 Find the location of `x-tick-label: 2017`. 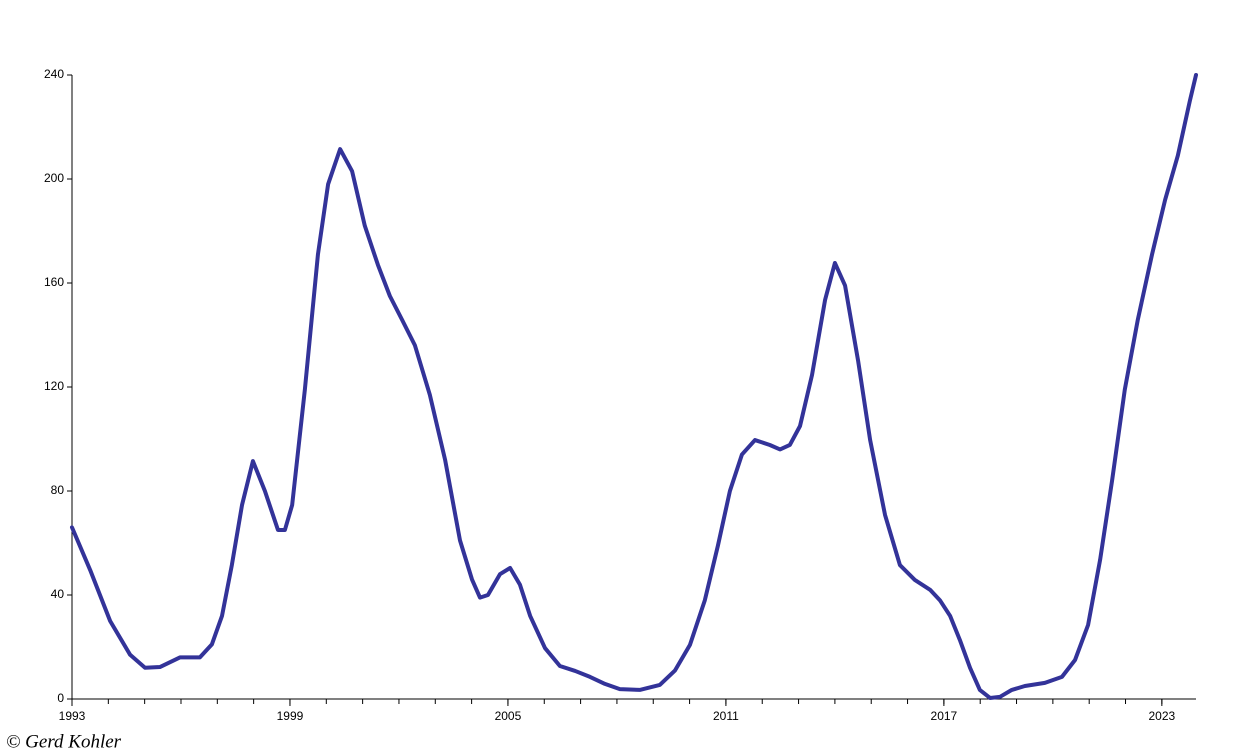

x-tick-label: 2017 is located at coordinates (944, 716).